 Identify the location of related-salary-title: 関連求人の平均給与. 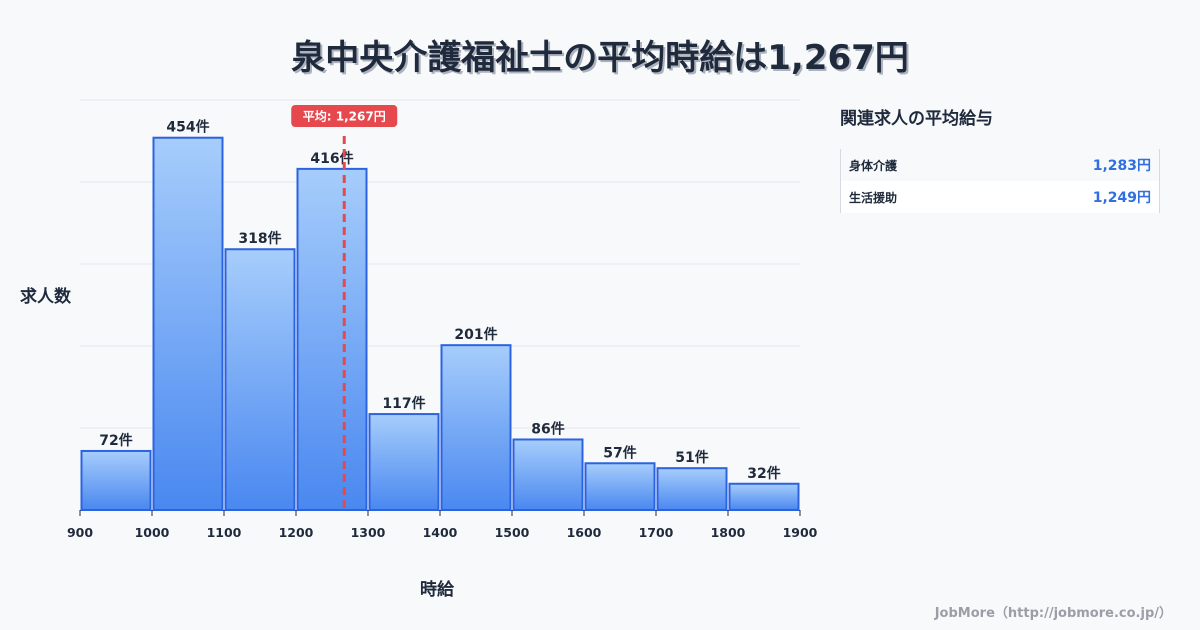
(916, 119).